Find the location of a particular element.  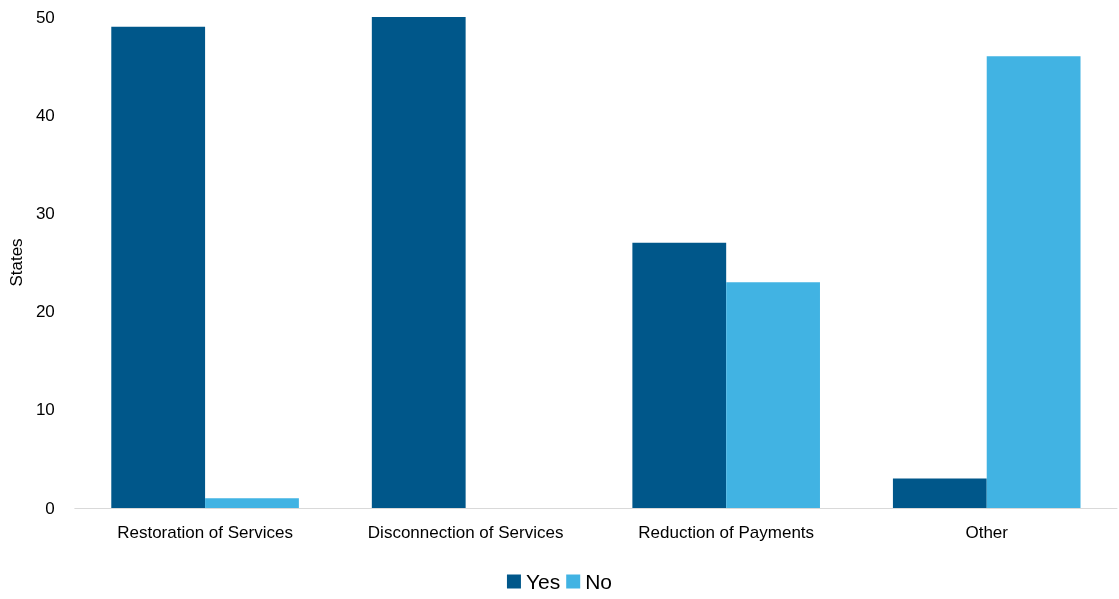

y-tick-label: 20 is located at coordinates (45, 312).